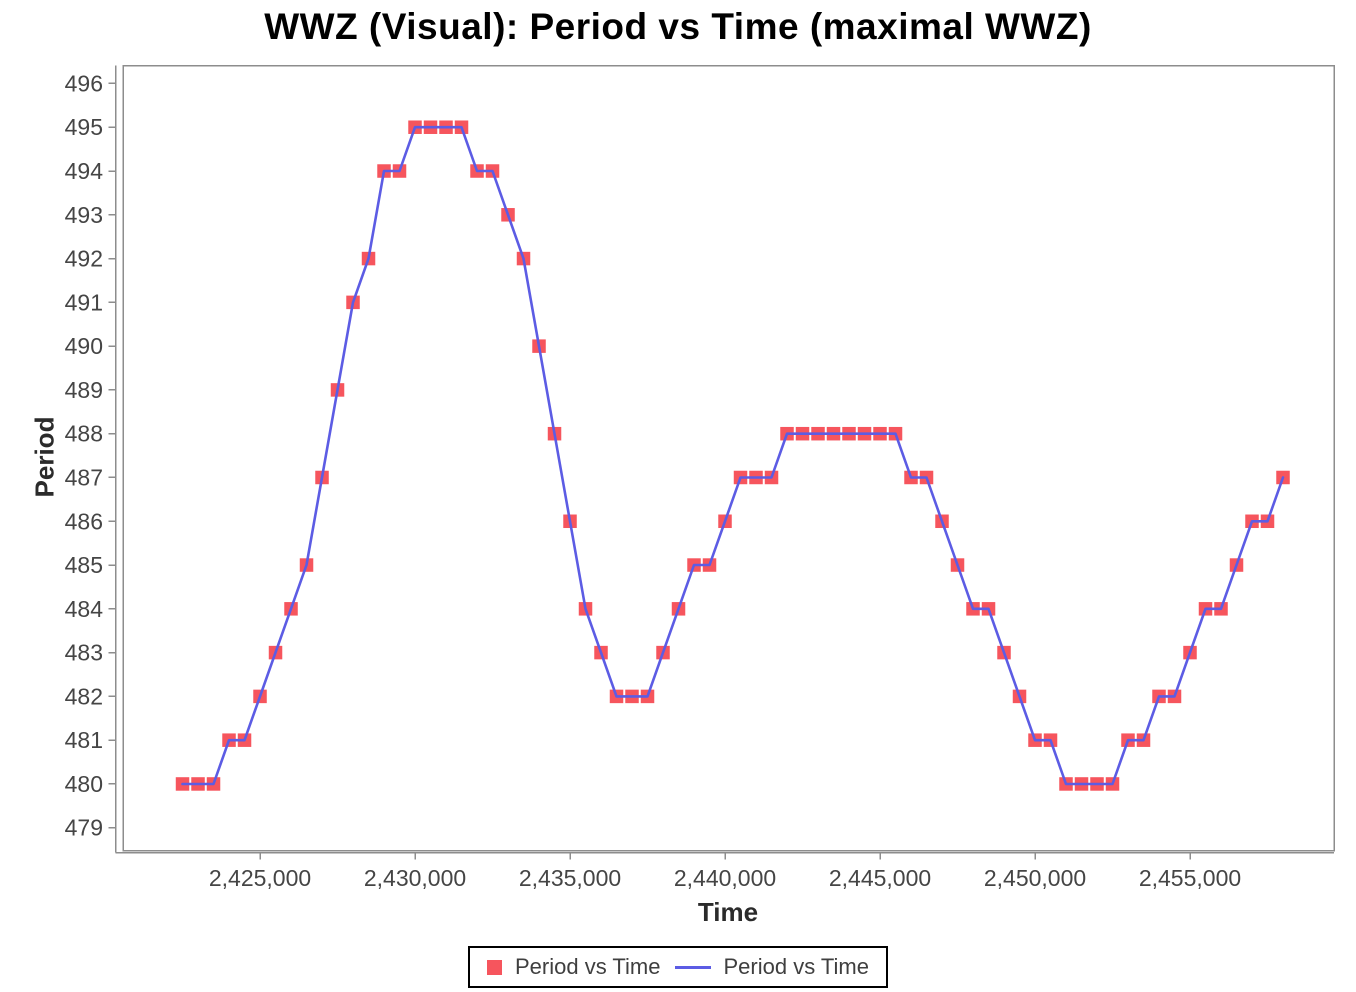  What do you see at coordinates (84, 740) in the screenshot?
I see `y-tick-label: 481` at bounding box center [84, 740].